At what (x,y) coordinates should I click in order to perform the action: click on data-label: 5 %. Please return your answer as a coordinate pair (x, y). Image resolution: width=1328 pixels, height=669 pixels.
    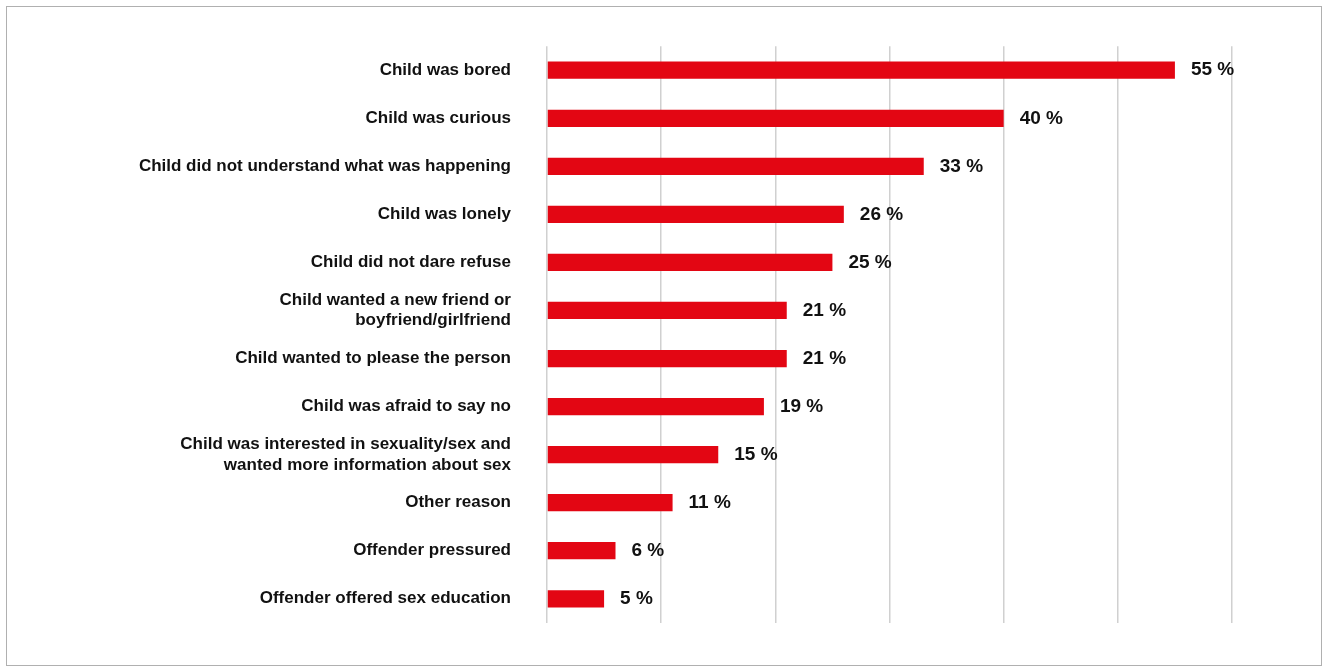
    Looking at the image, I should click on (636, 598).